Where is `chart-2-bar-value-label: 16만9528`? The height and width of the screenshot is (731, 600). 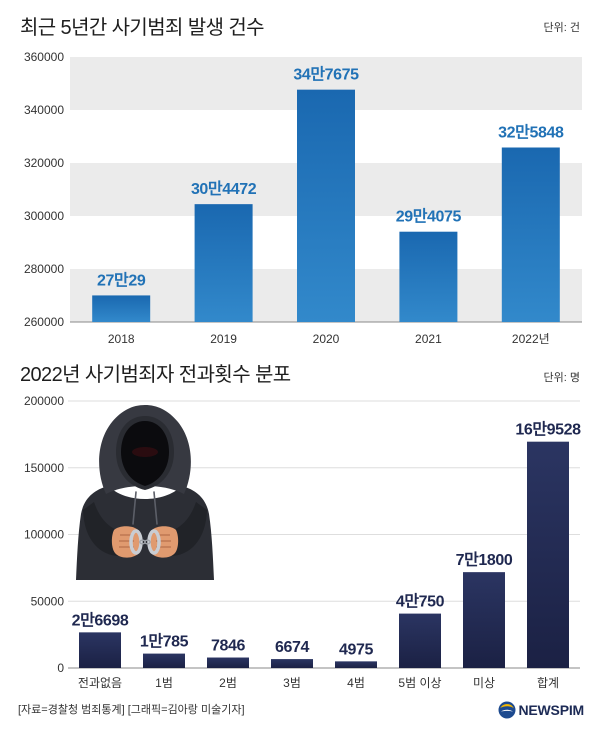
chart-2-bar-value-label: 16만9528 is located at coordinates (548, 430).